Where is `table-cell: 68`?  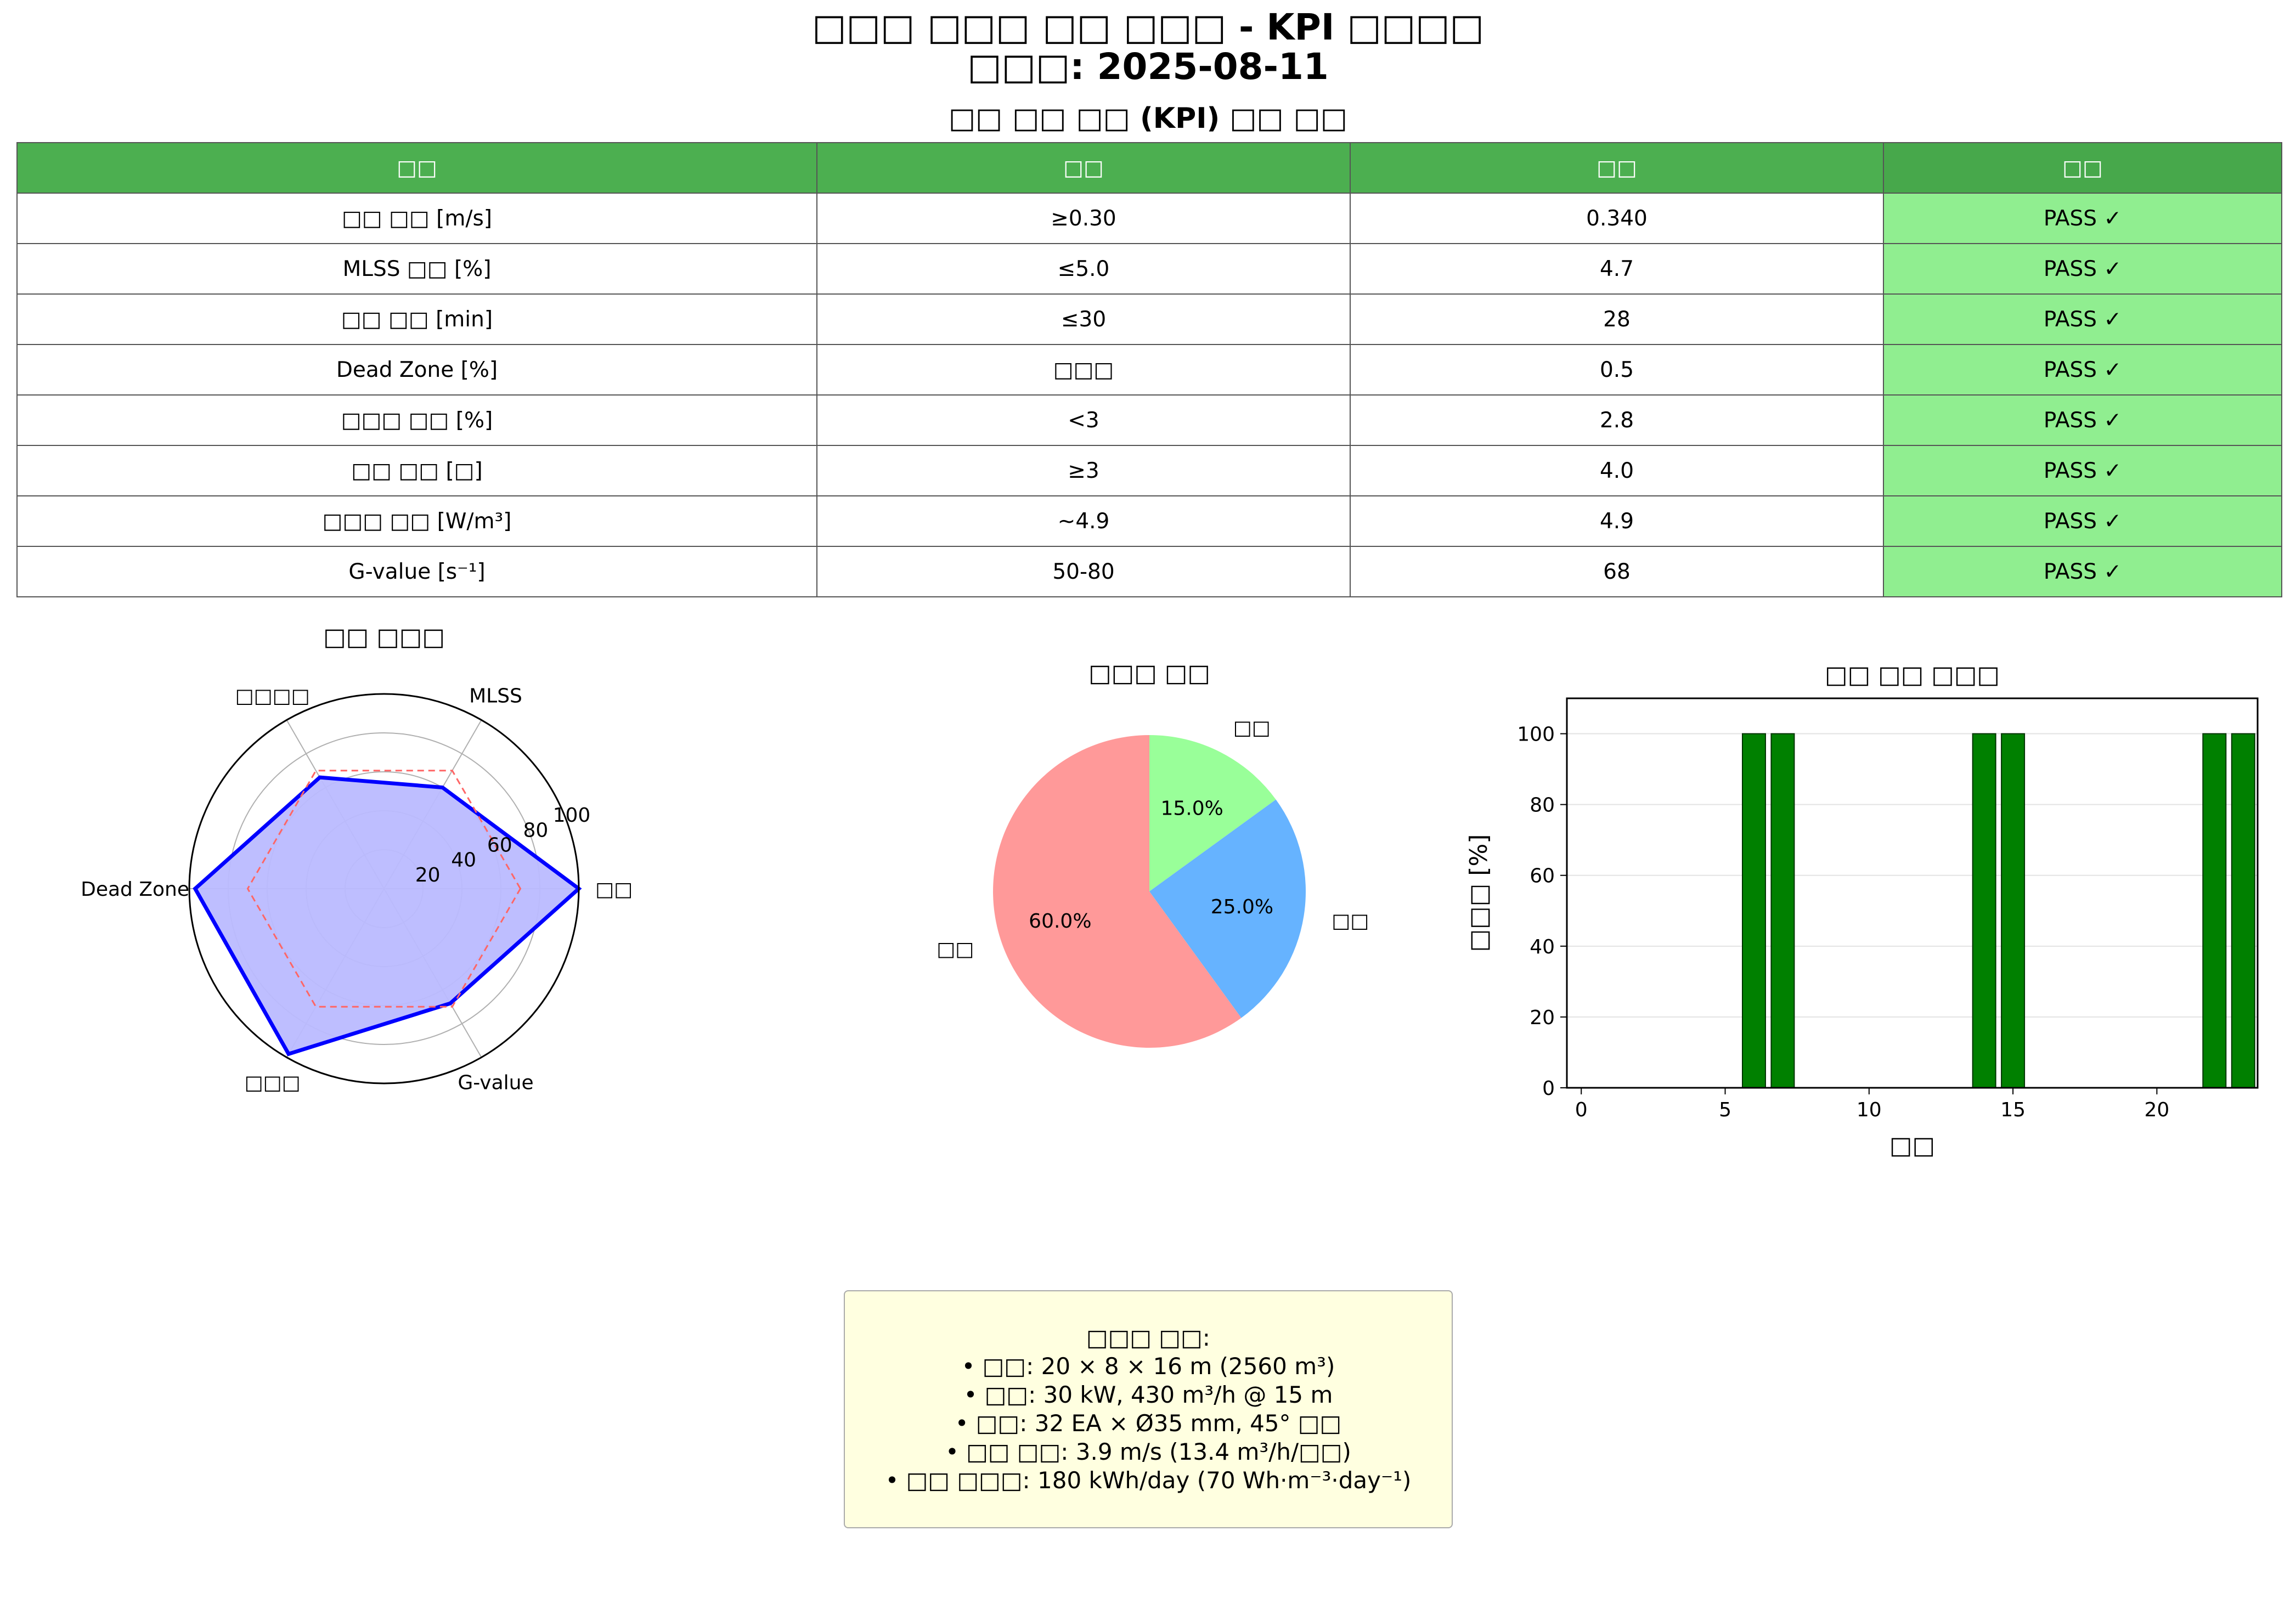 table-cell: 68 is located at coordinates (1617, 572).